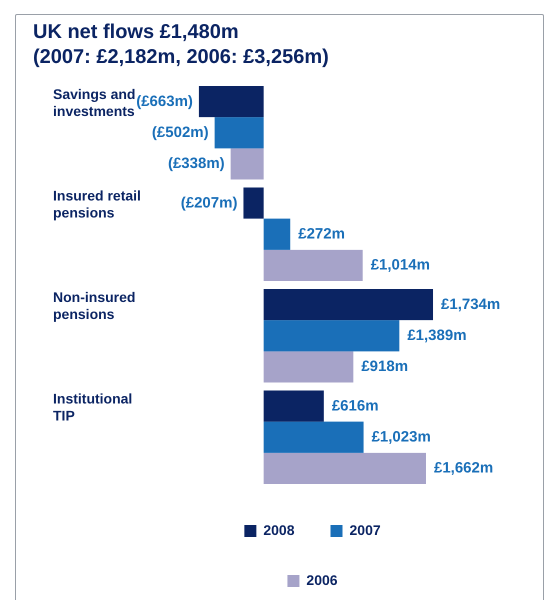 This screenshot has height=600, width=544. What do you see at coordinates (209, 203) in the screenshot?
I see `data-label: (£207m)` at bounding box center [209, 203].